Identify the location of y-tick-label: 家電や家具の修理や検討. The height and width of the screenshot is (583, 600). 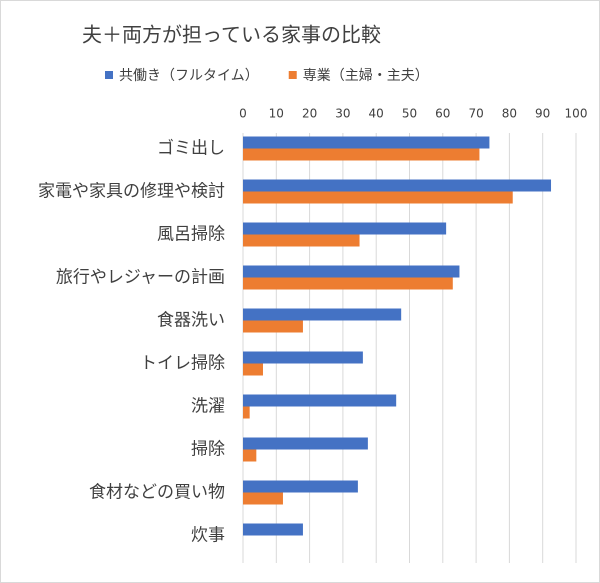
(131, 192).